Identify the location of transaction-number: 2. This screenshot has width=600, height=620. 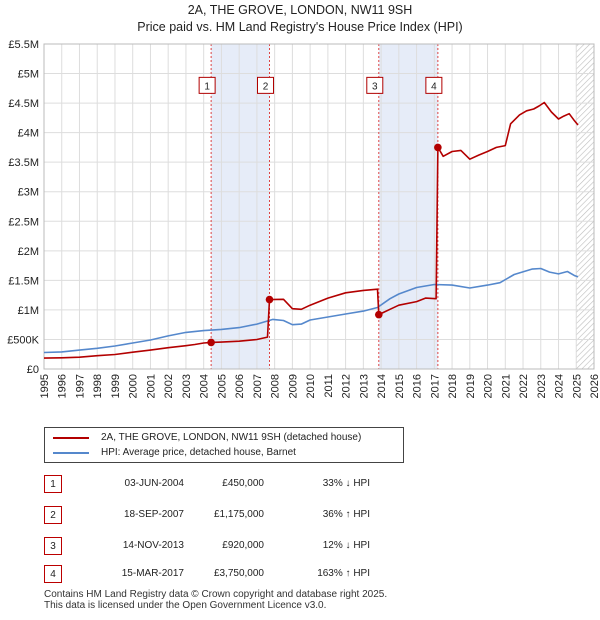
(53, 515).